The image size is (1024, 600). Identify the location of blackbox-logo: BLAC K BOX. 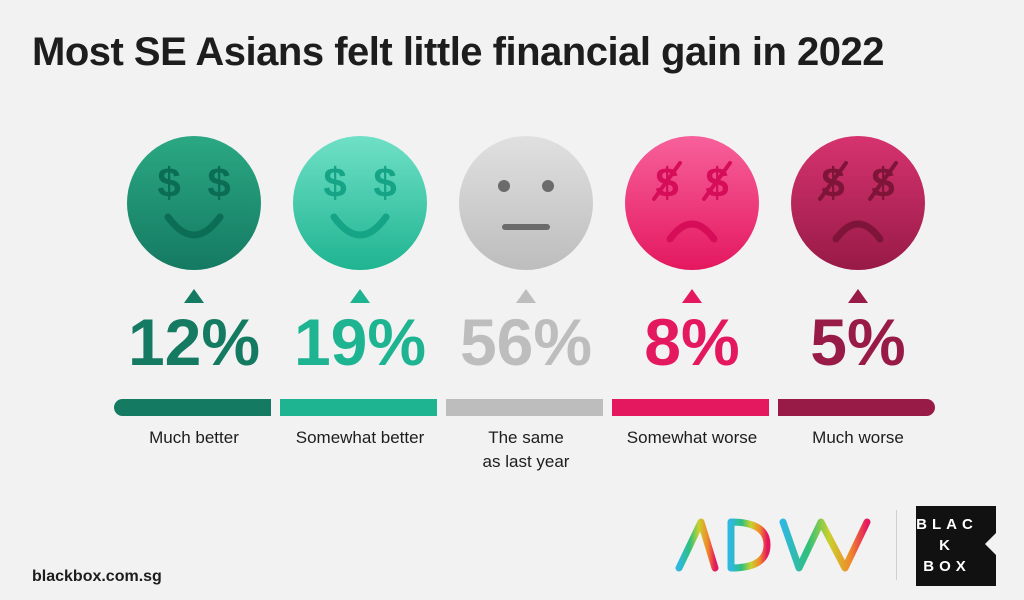
(956, 546).